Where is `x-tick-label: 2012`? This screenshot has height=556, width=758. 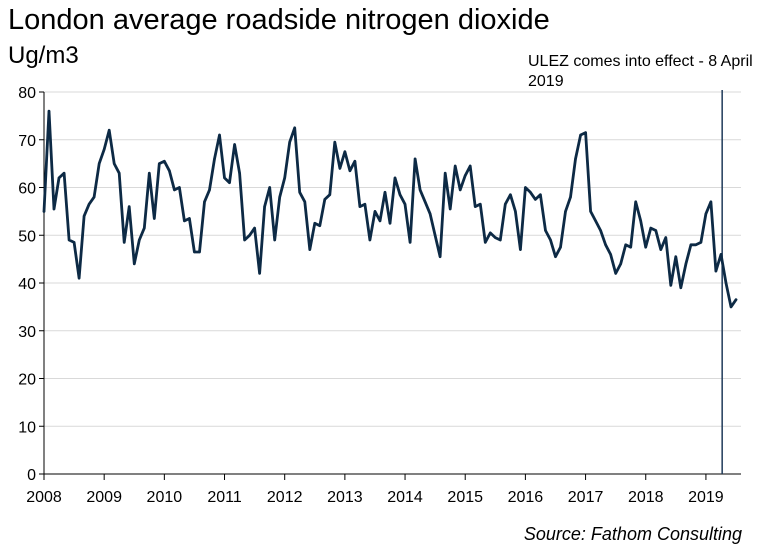
x-tick-label: 2012 is located at coordinates (285, 497).